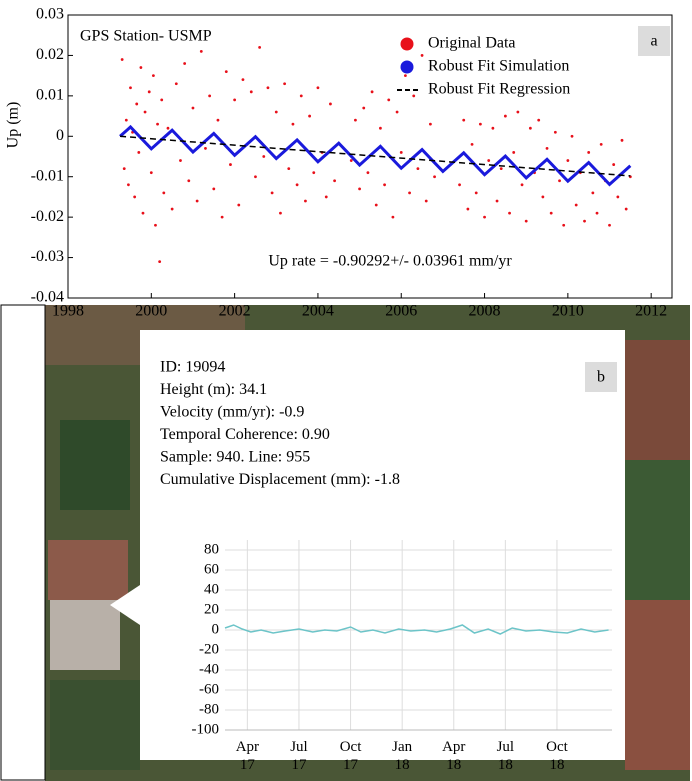 This screenshot has height=781, width=692. What do you see at coordinates (209, 649) in the screenshot?
I see `y-tick-label: -20` at bounding box center [209, 649].